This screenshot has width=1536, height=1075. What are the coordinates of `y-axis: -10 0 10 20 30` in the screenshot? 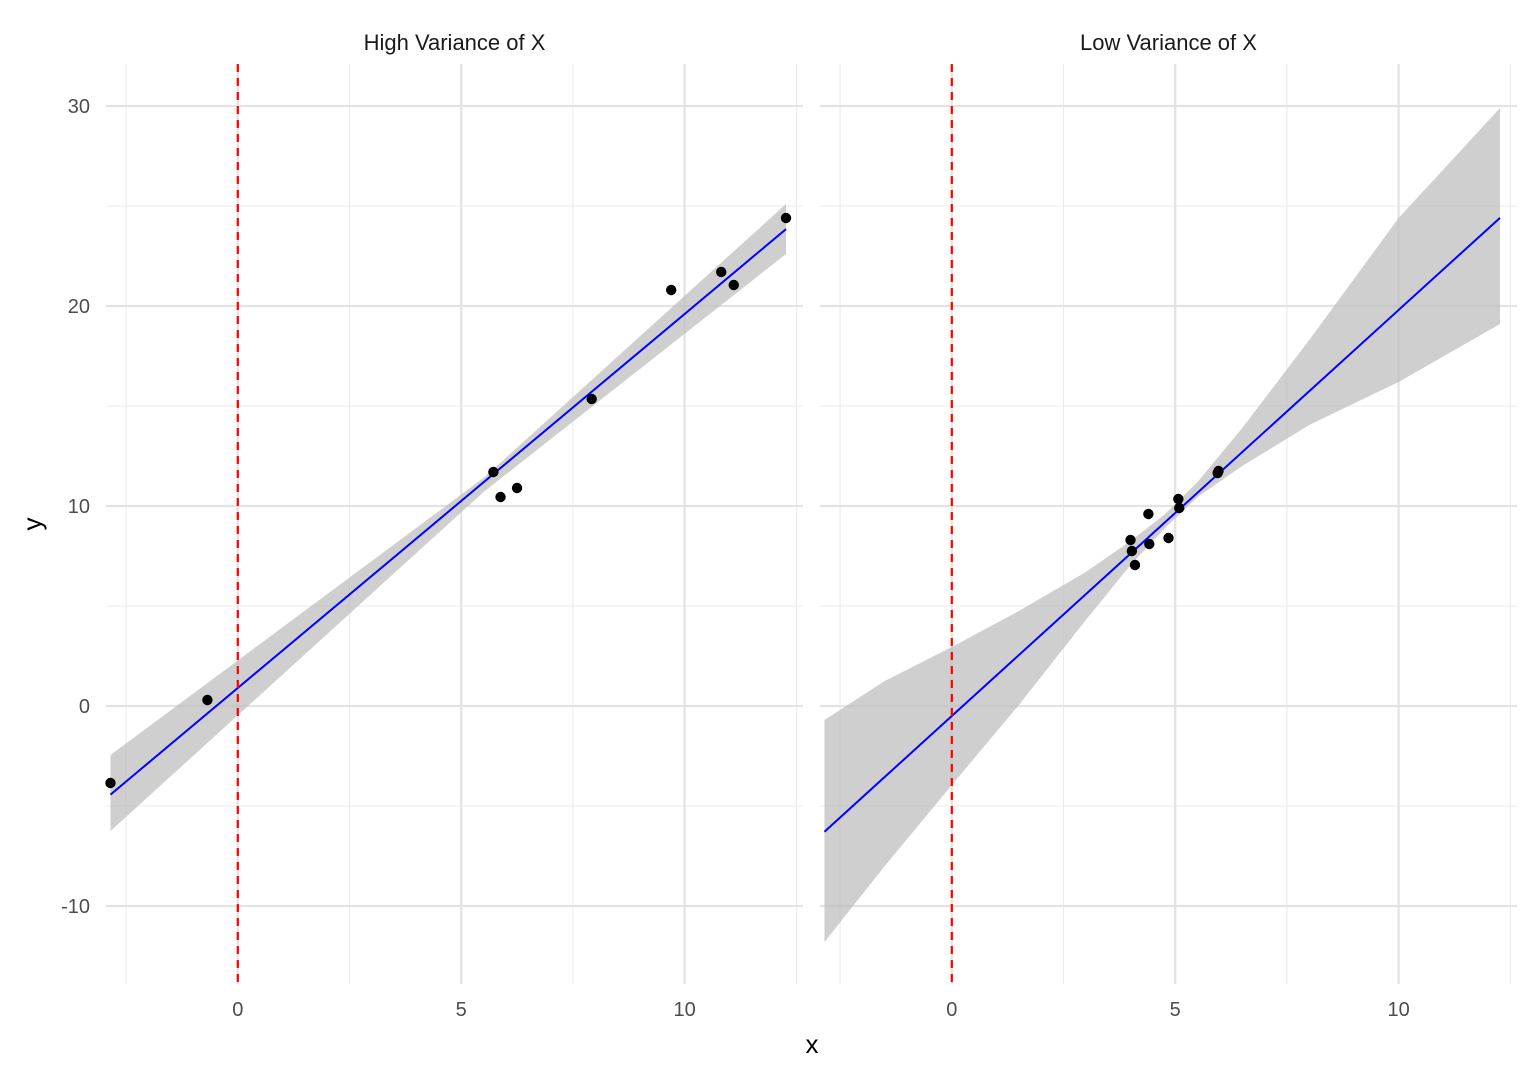 It's located at (75, 507).